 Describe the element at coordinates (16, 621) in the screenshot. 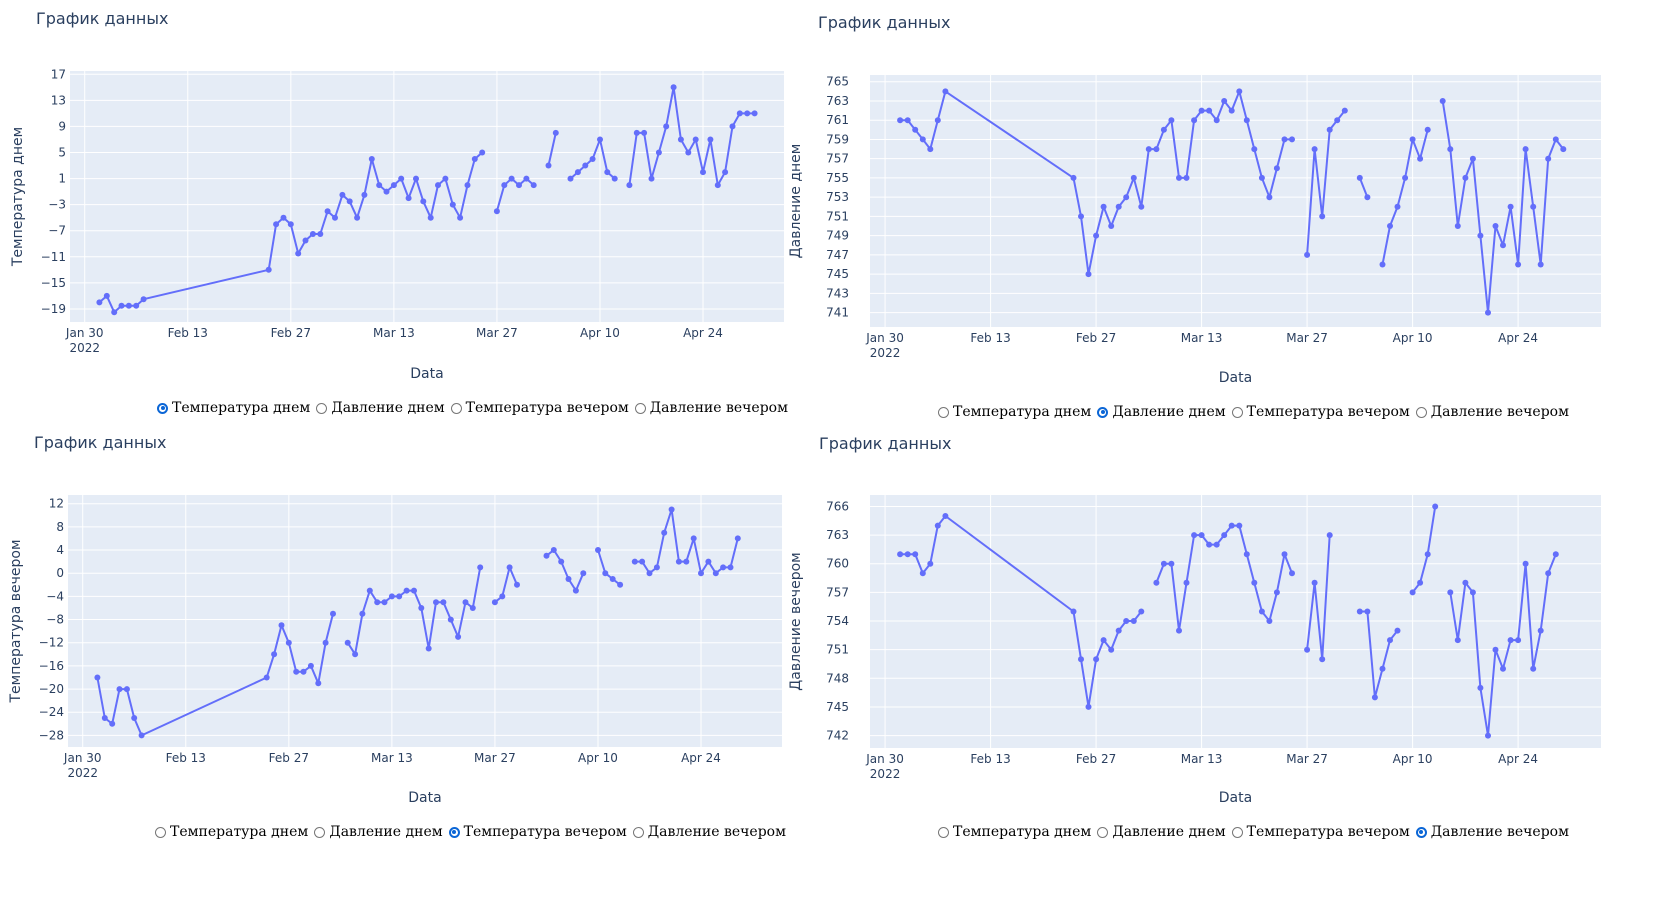

I see `y-axis-title: Температура вечером` at that location.